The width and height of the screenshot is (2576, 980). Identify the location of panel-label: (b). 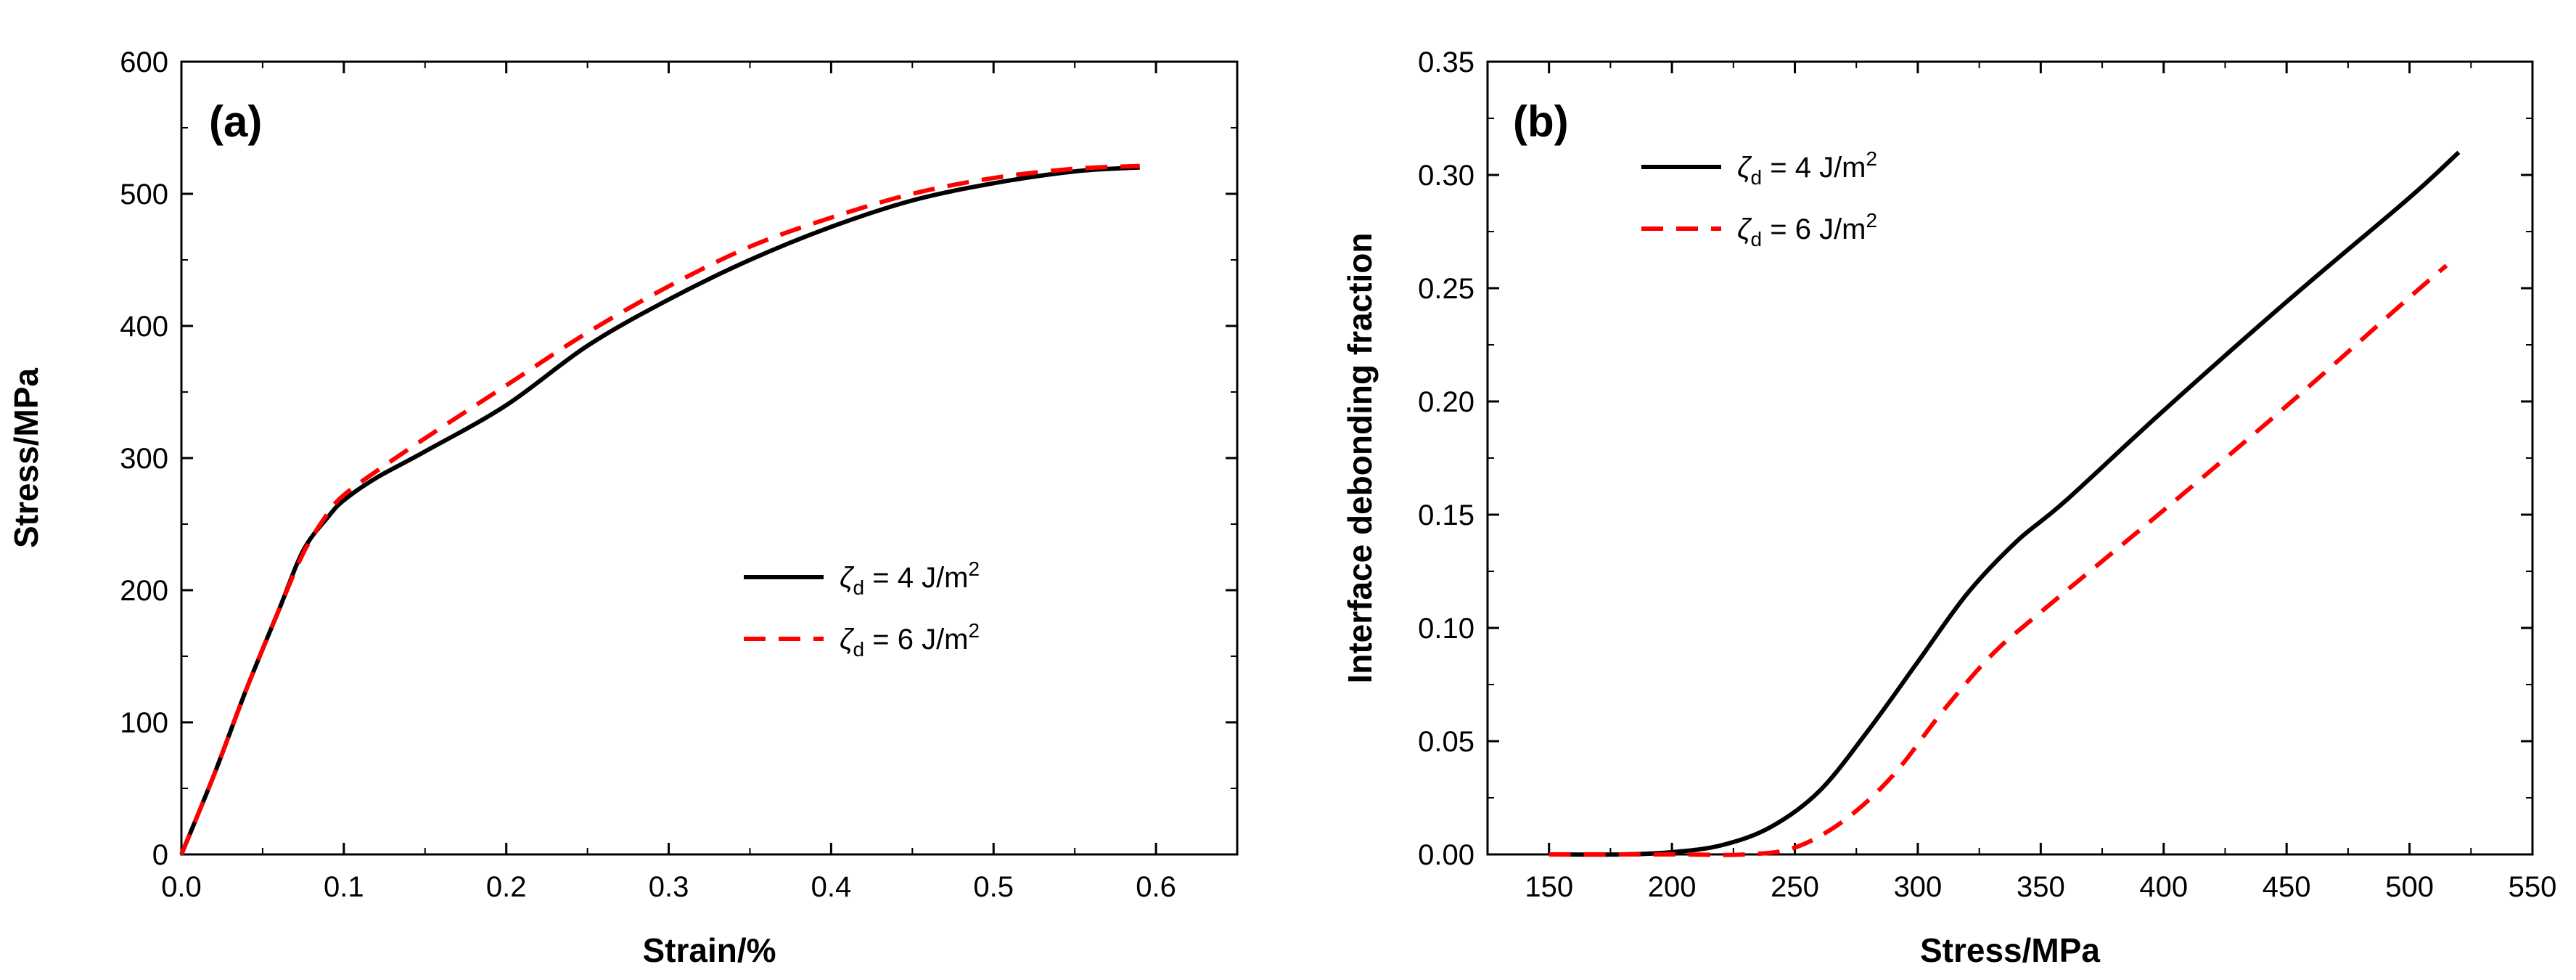
(1541, 122).